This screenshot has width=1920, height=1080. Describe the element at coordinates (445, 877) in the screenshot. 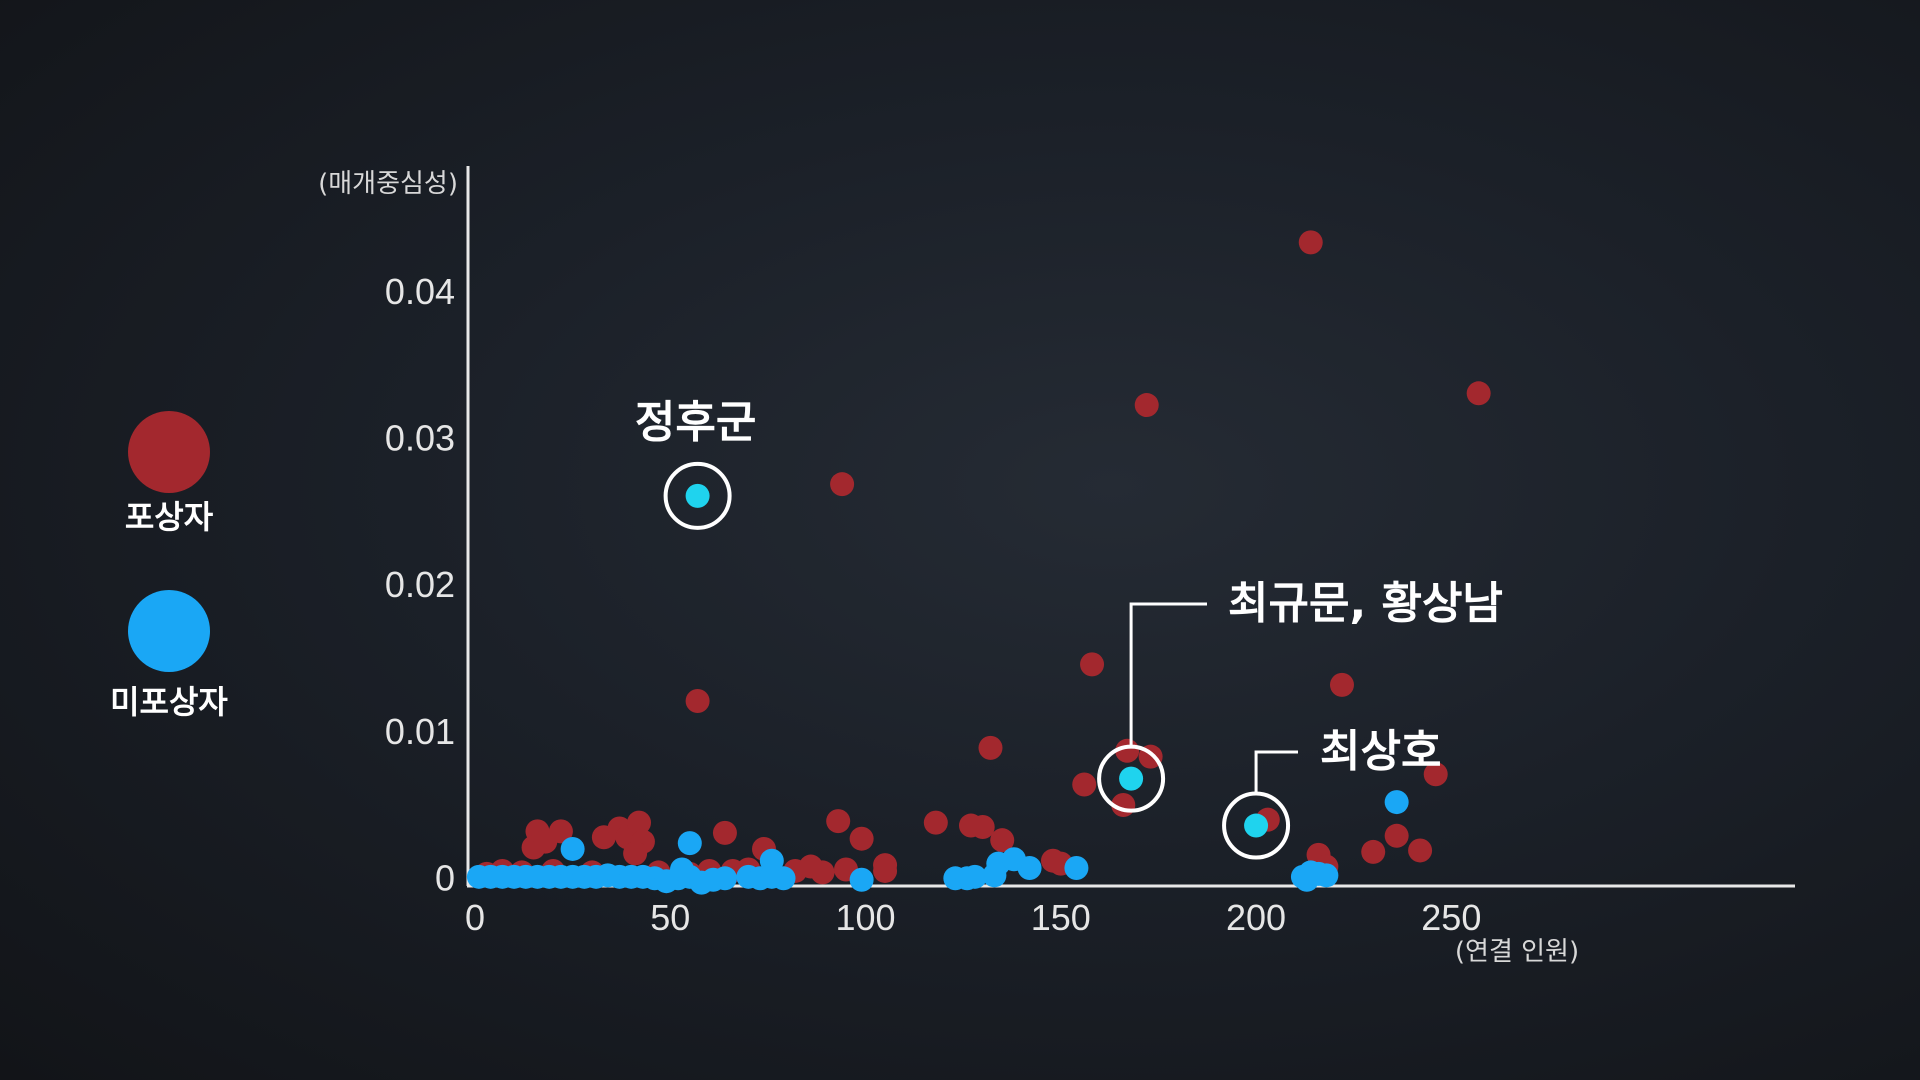

I see `y-tick-label: 0` at that location.